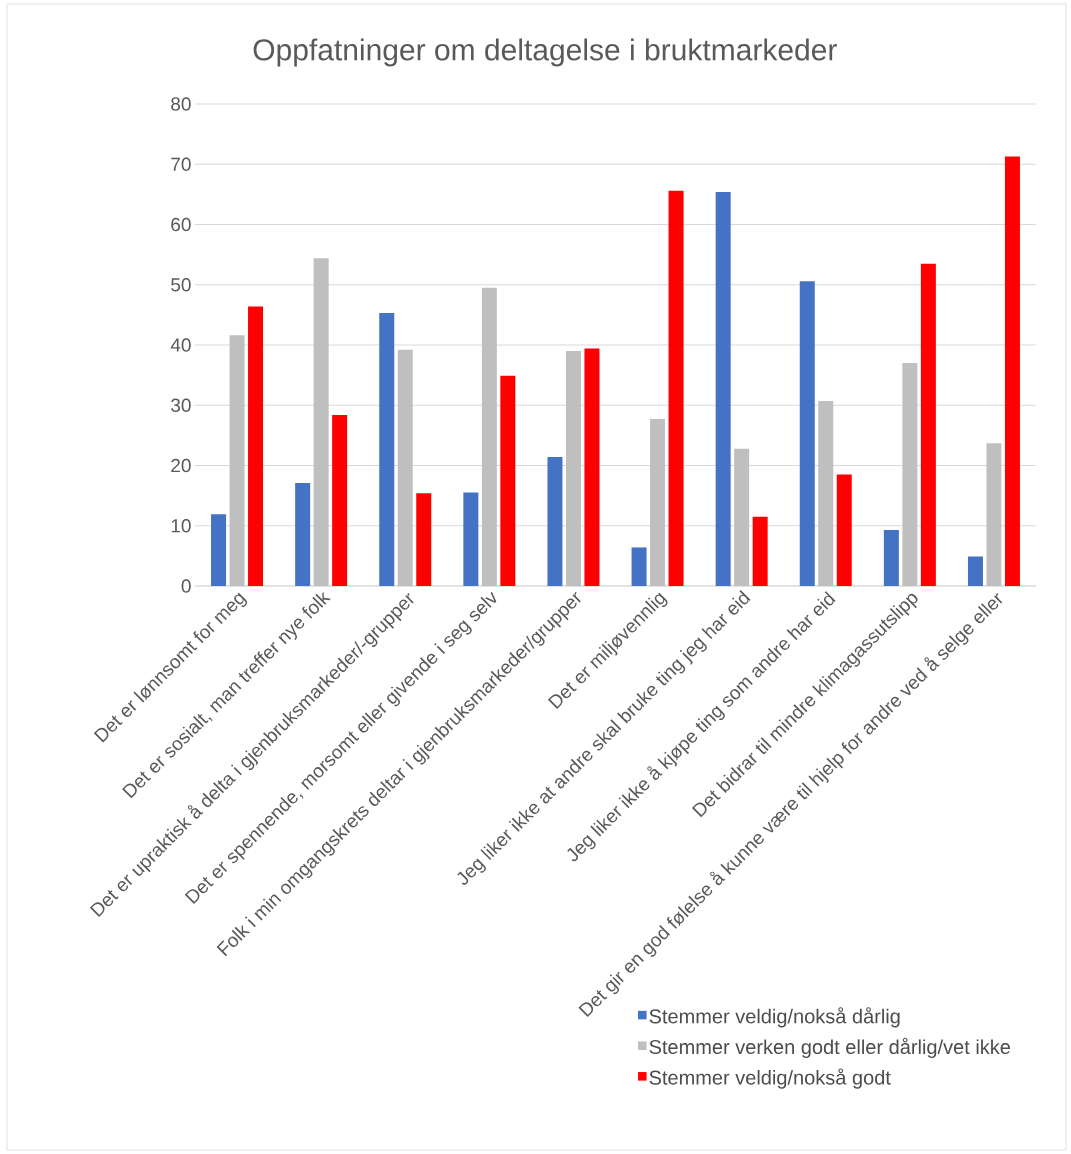 The width and height of the screenshot is (1071, 1154). I want to click on y-tick-label: 0, so click(186, 586).